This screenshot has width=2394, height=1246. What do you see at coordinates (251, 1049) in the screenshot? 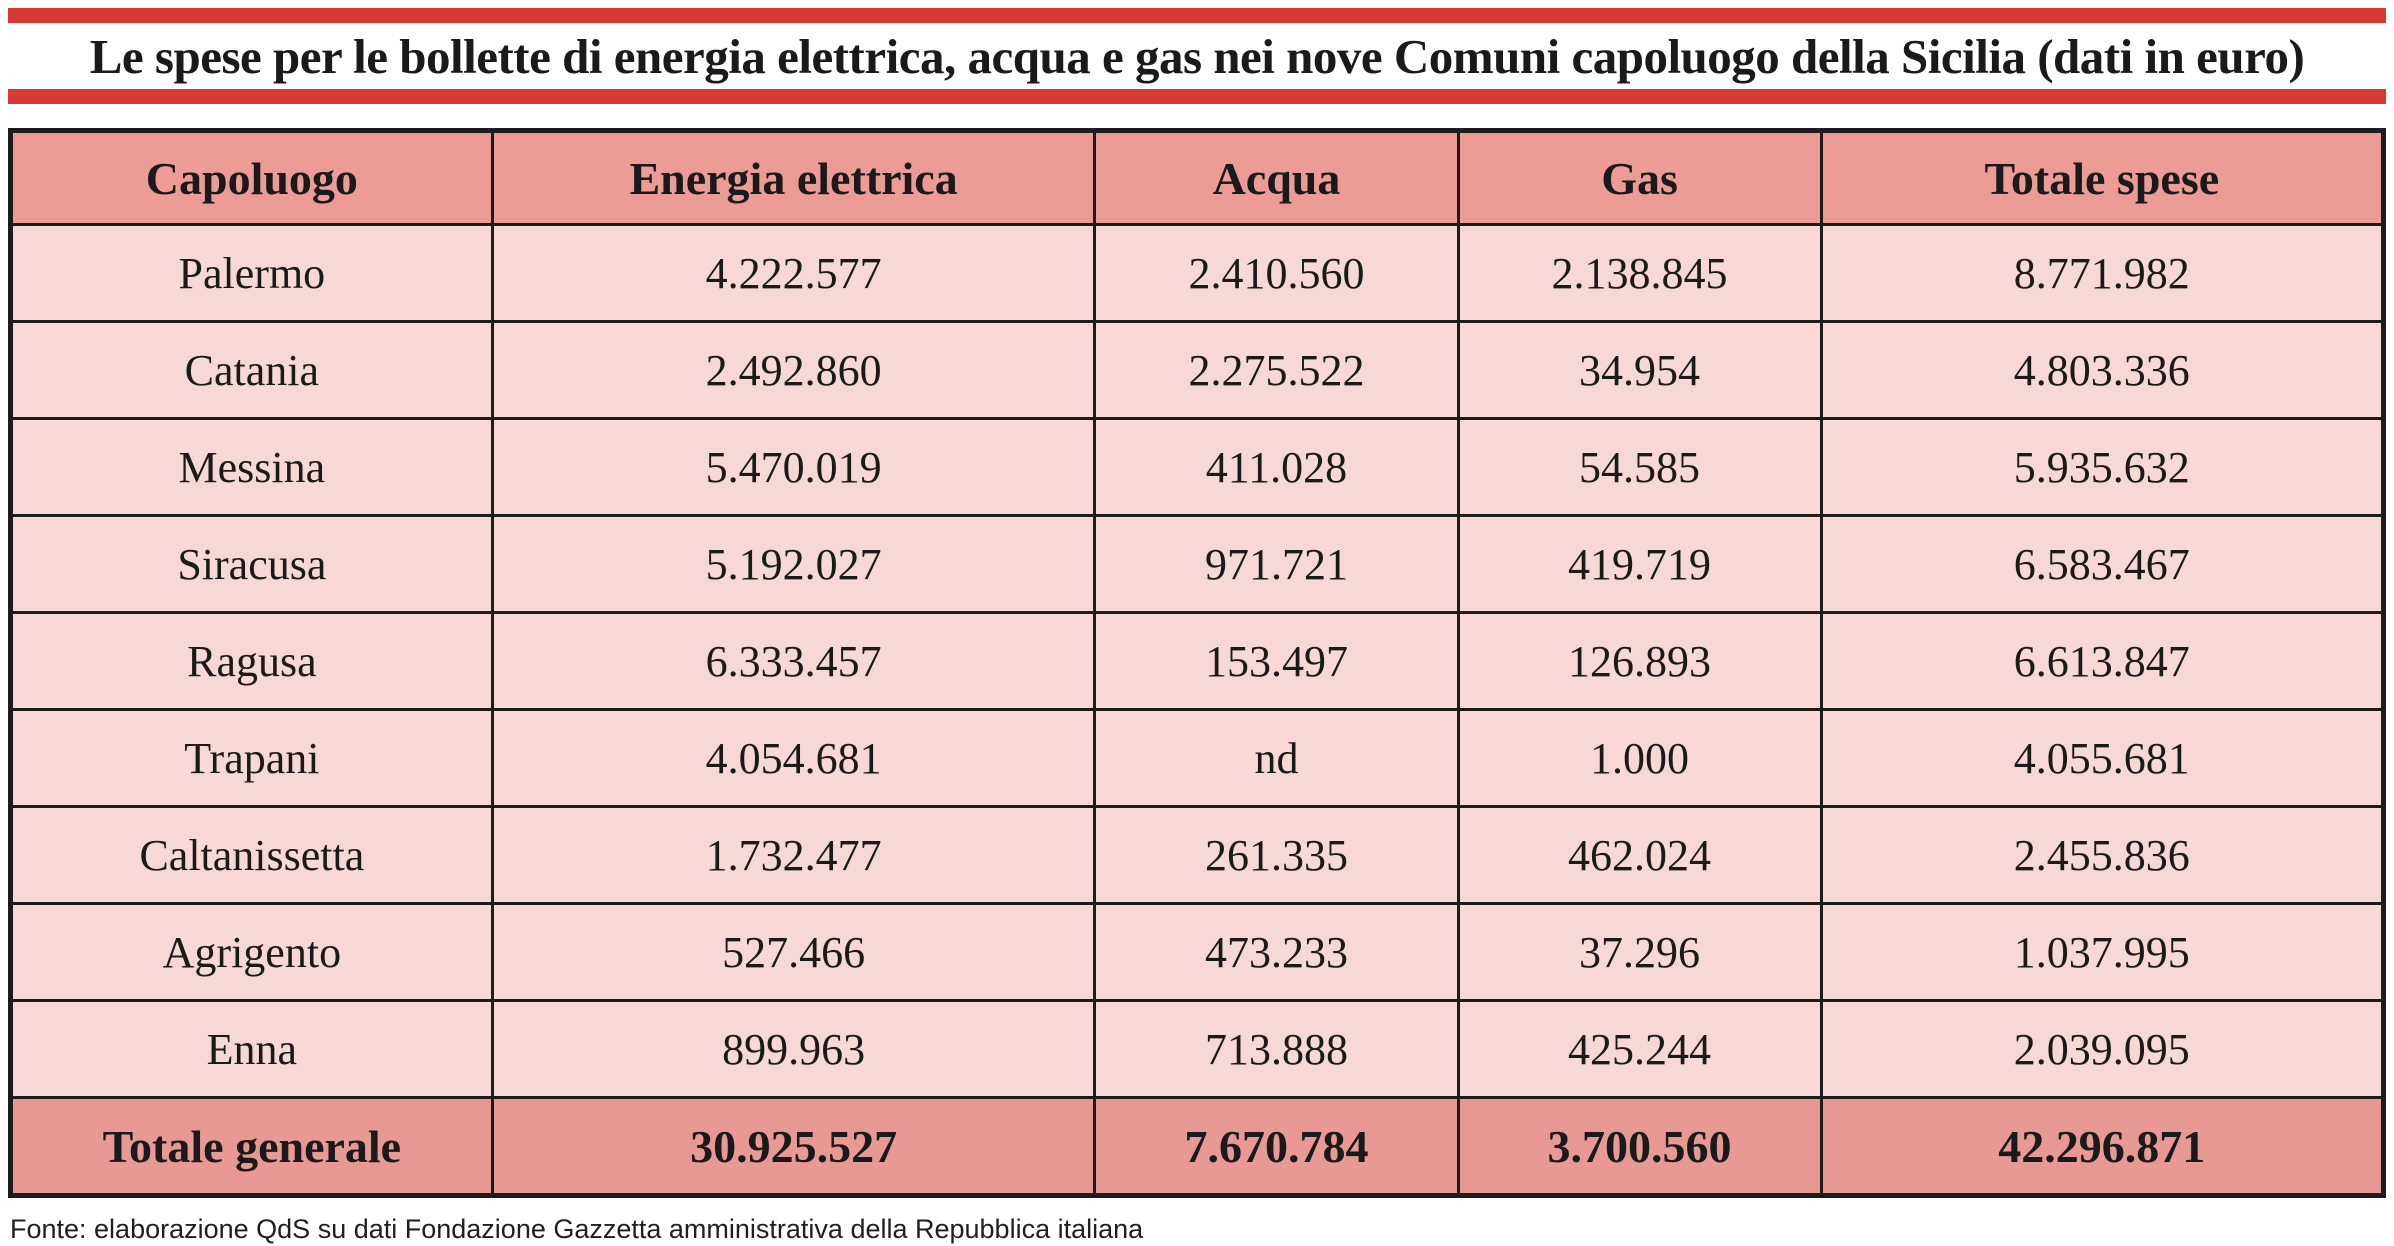
I see `city-name: Enna` at bounding box center [251, 1049].